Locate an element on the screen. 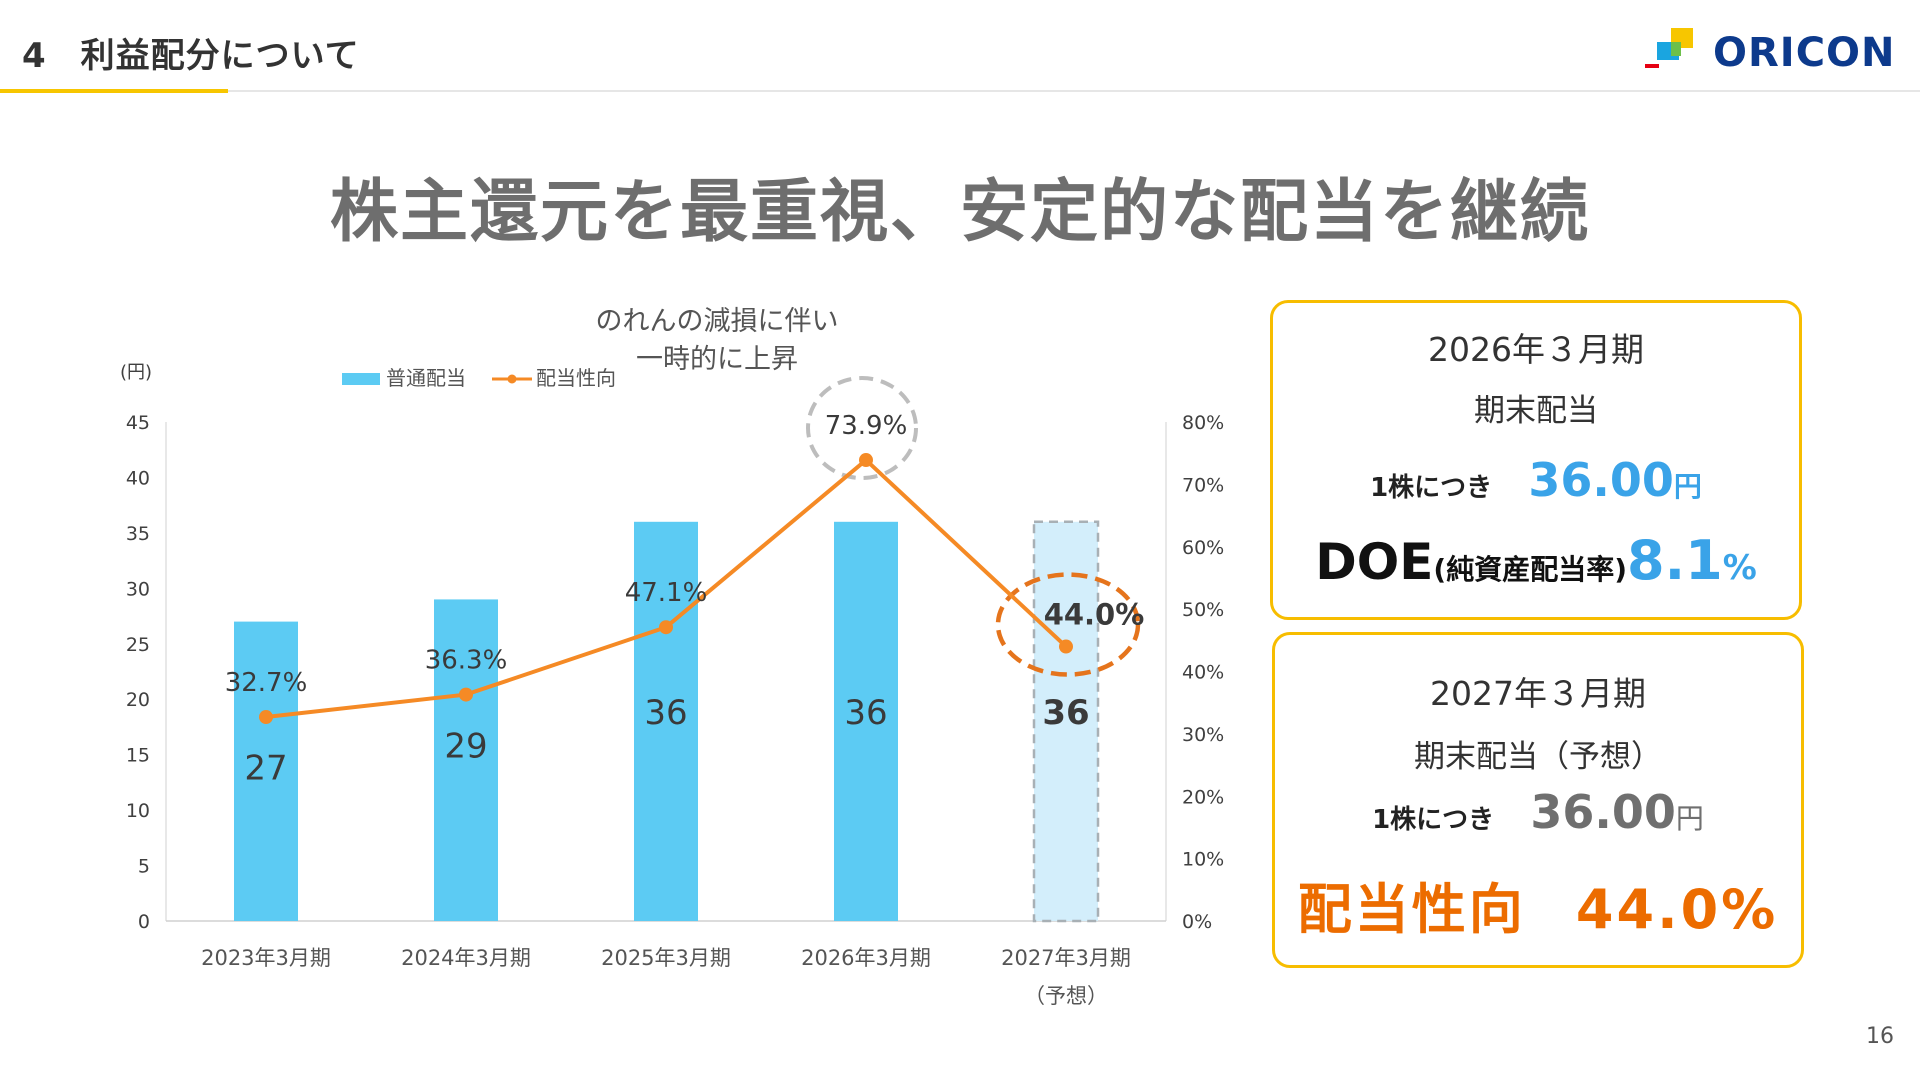 The image size is (1920, 1080). y-left-tick-label: 20 is located at coordinates (138, 700).